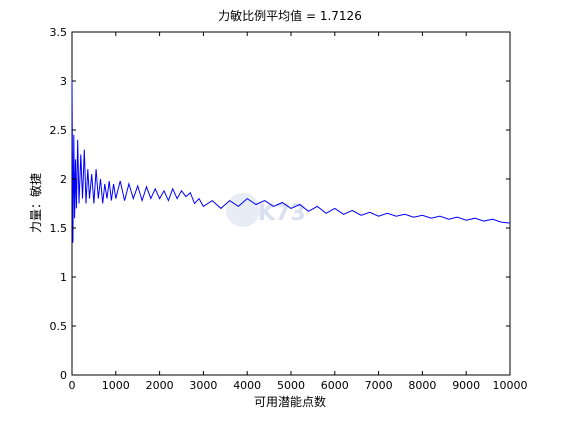 This screenshot has width=561, height=424. I want to click on x-tick-label: 0, so click(72, 385).